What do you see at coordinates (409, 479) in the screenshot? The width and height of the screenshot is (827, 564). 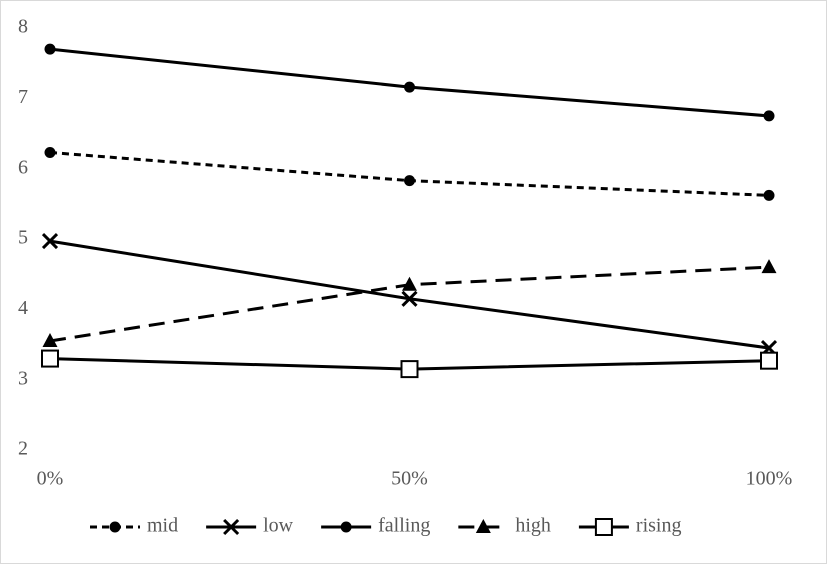 I see `x-tick-label: 50%` at bounding box center [409, 479].